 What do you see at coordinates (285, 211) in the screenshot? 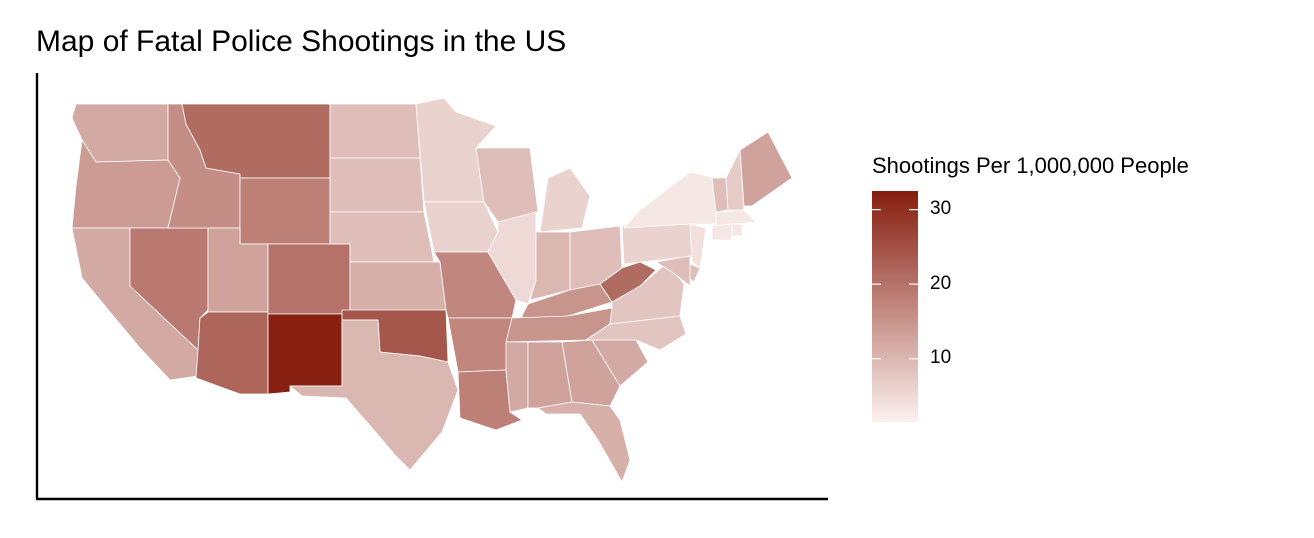
I see `state-wyoming` at bounding box center [285, 211].